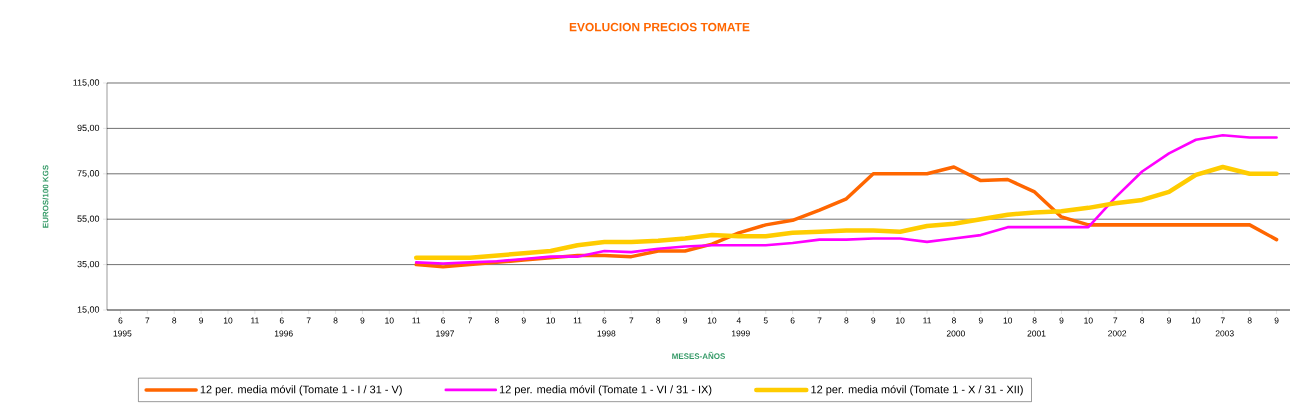 The height and width of the screenshot is (418, 1312). I want to click on x-tick-label: 8 2001, so click(1036, 327).